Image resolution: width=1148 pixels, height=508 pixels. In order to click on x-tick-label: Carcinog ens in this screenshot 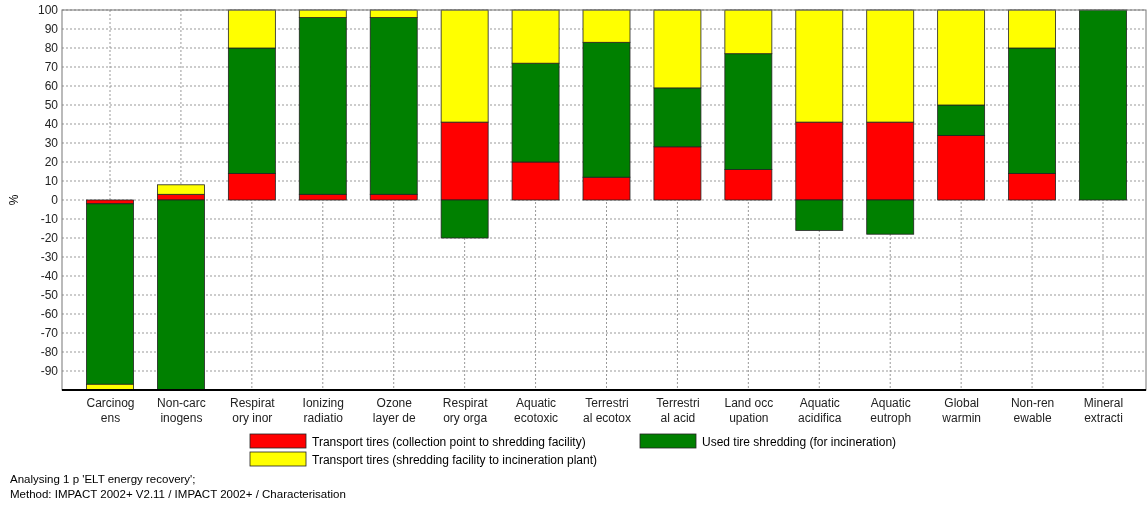, I will do `click(110, 411)`.